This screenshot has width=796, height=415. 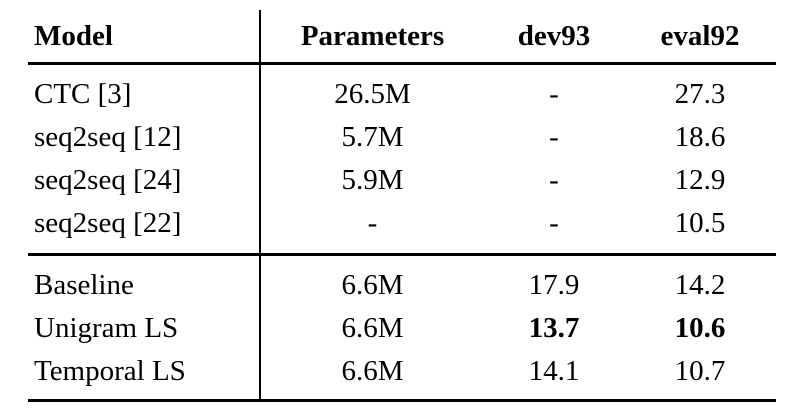 What do you see at coordinates (372, 180) in the screenshot?
I see `cell-parameters: 5.9M` at bounding box center [372, 180].